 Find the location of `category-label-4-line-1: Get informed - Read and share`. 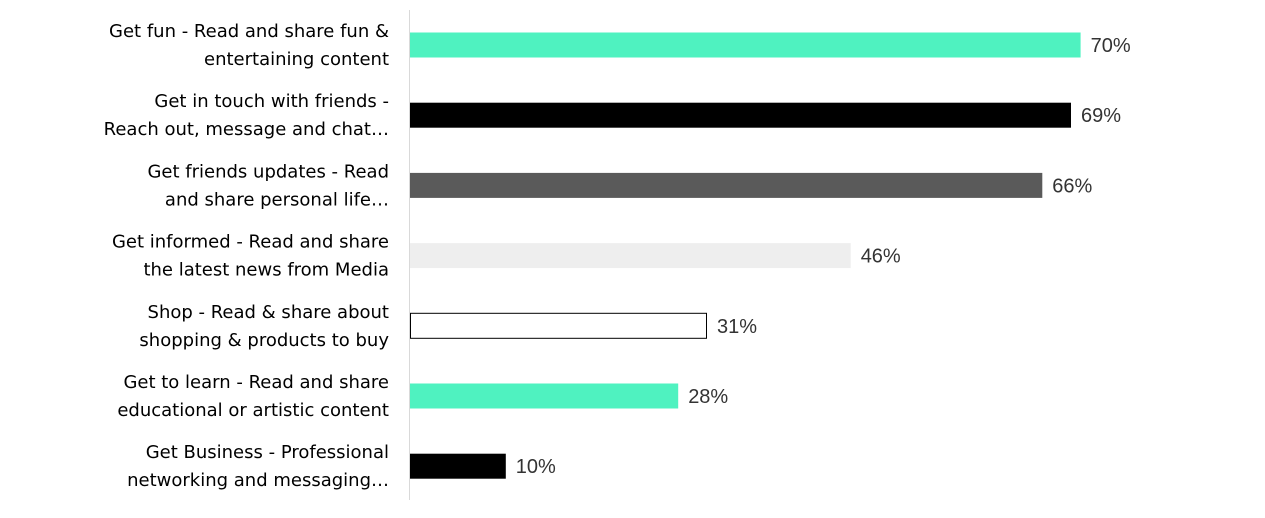

category-label-4-line-1: Get informed - Read and share is located at coordinates (250, 242).